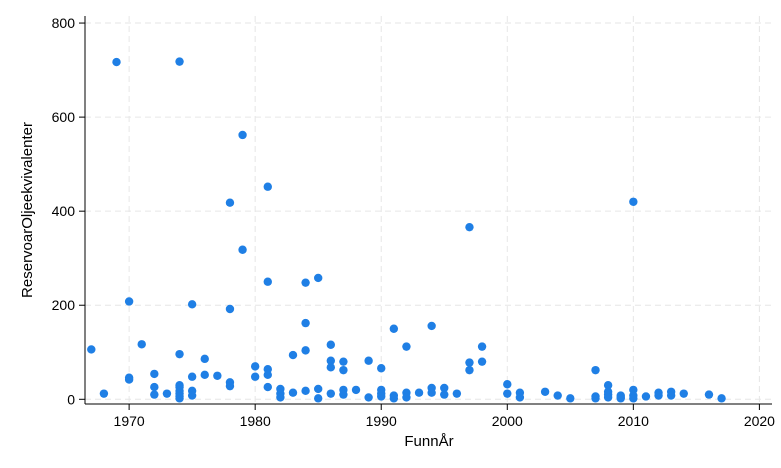  Describe the element at coordinates (64, 23) in the screenshot. I see `y-tick-label: 800` at that location.